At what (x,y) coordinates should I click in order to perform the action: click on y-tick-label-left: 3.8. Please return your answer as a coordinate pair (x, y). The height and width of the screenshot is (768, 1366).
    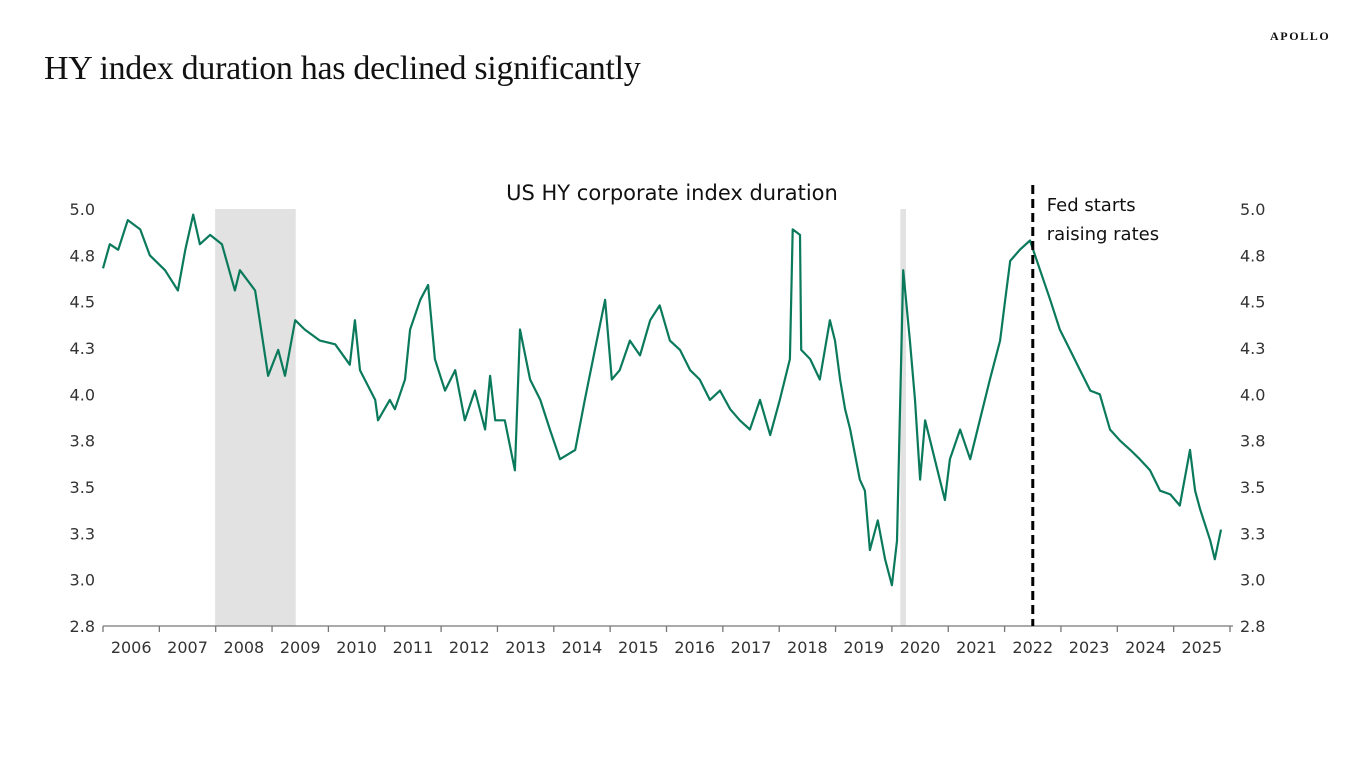
    Looking at the image, I should click on (82, 441).